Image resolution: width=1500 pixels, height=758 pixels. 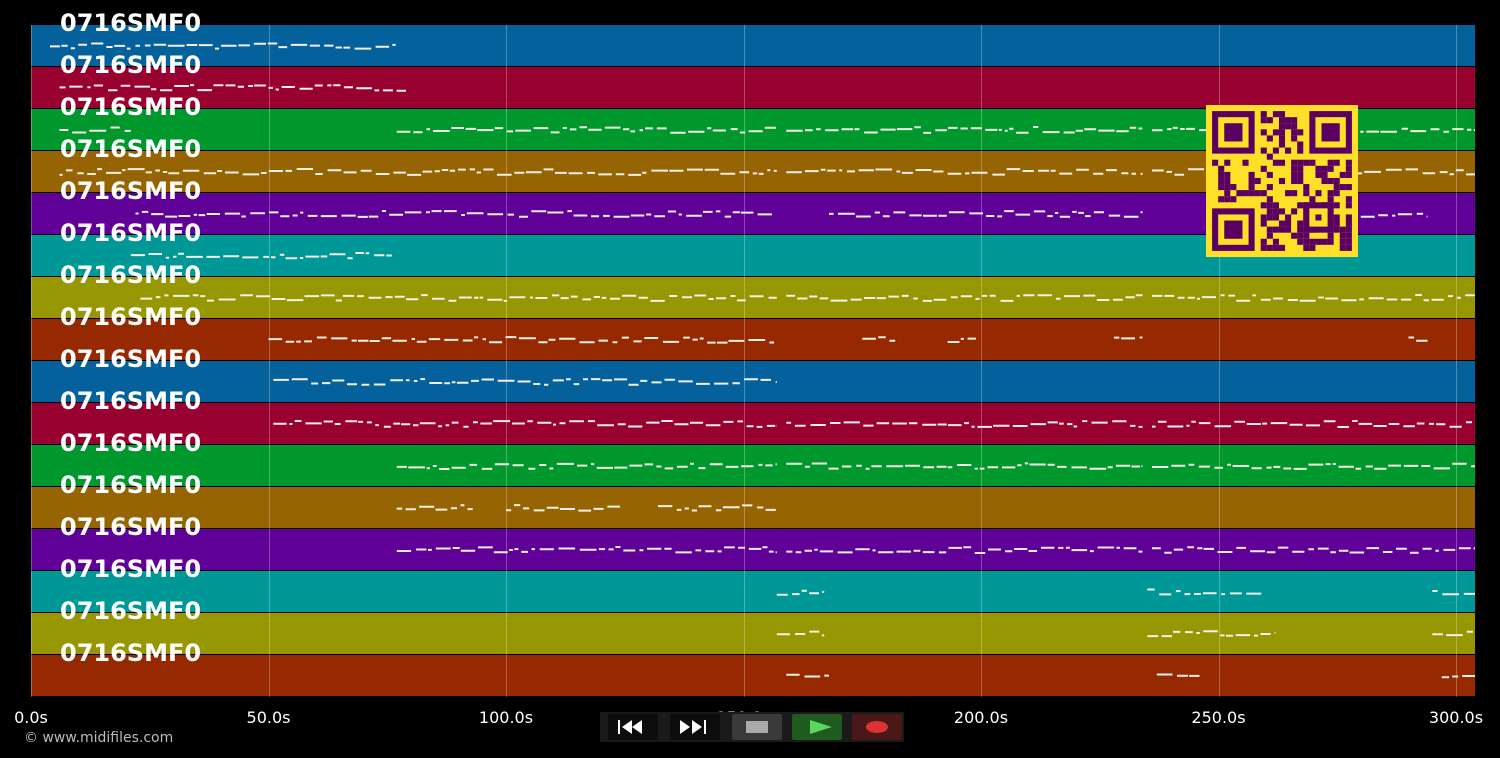 What do you see at coordinates (506, 717) in the screenshot?
I see `time-tick-label: 100.0s` at bounding box center [506, 717].